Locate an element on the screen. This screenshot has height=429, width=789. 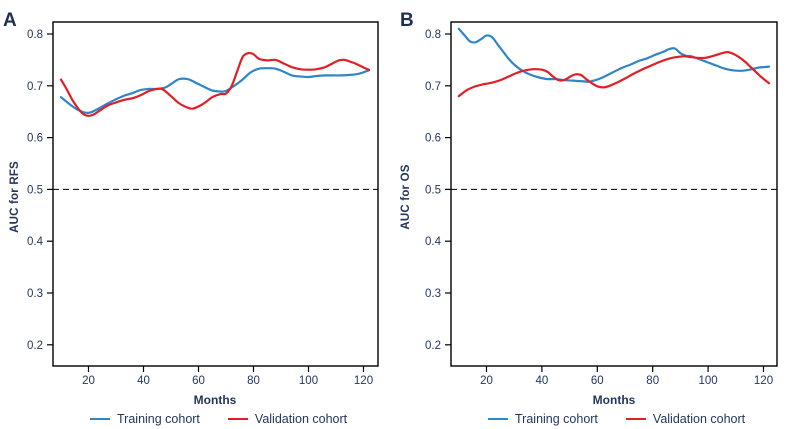
legend-panel-b: Training cohort Validation cohort is located at coordinates (616, 419).